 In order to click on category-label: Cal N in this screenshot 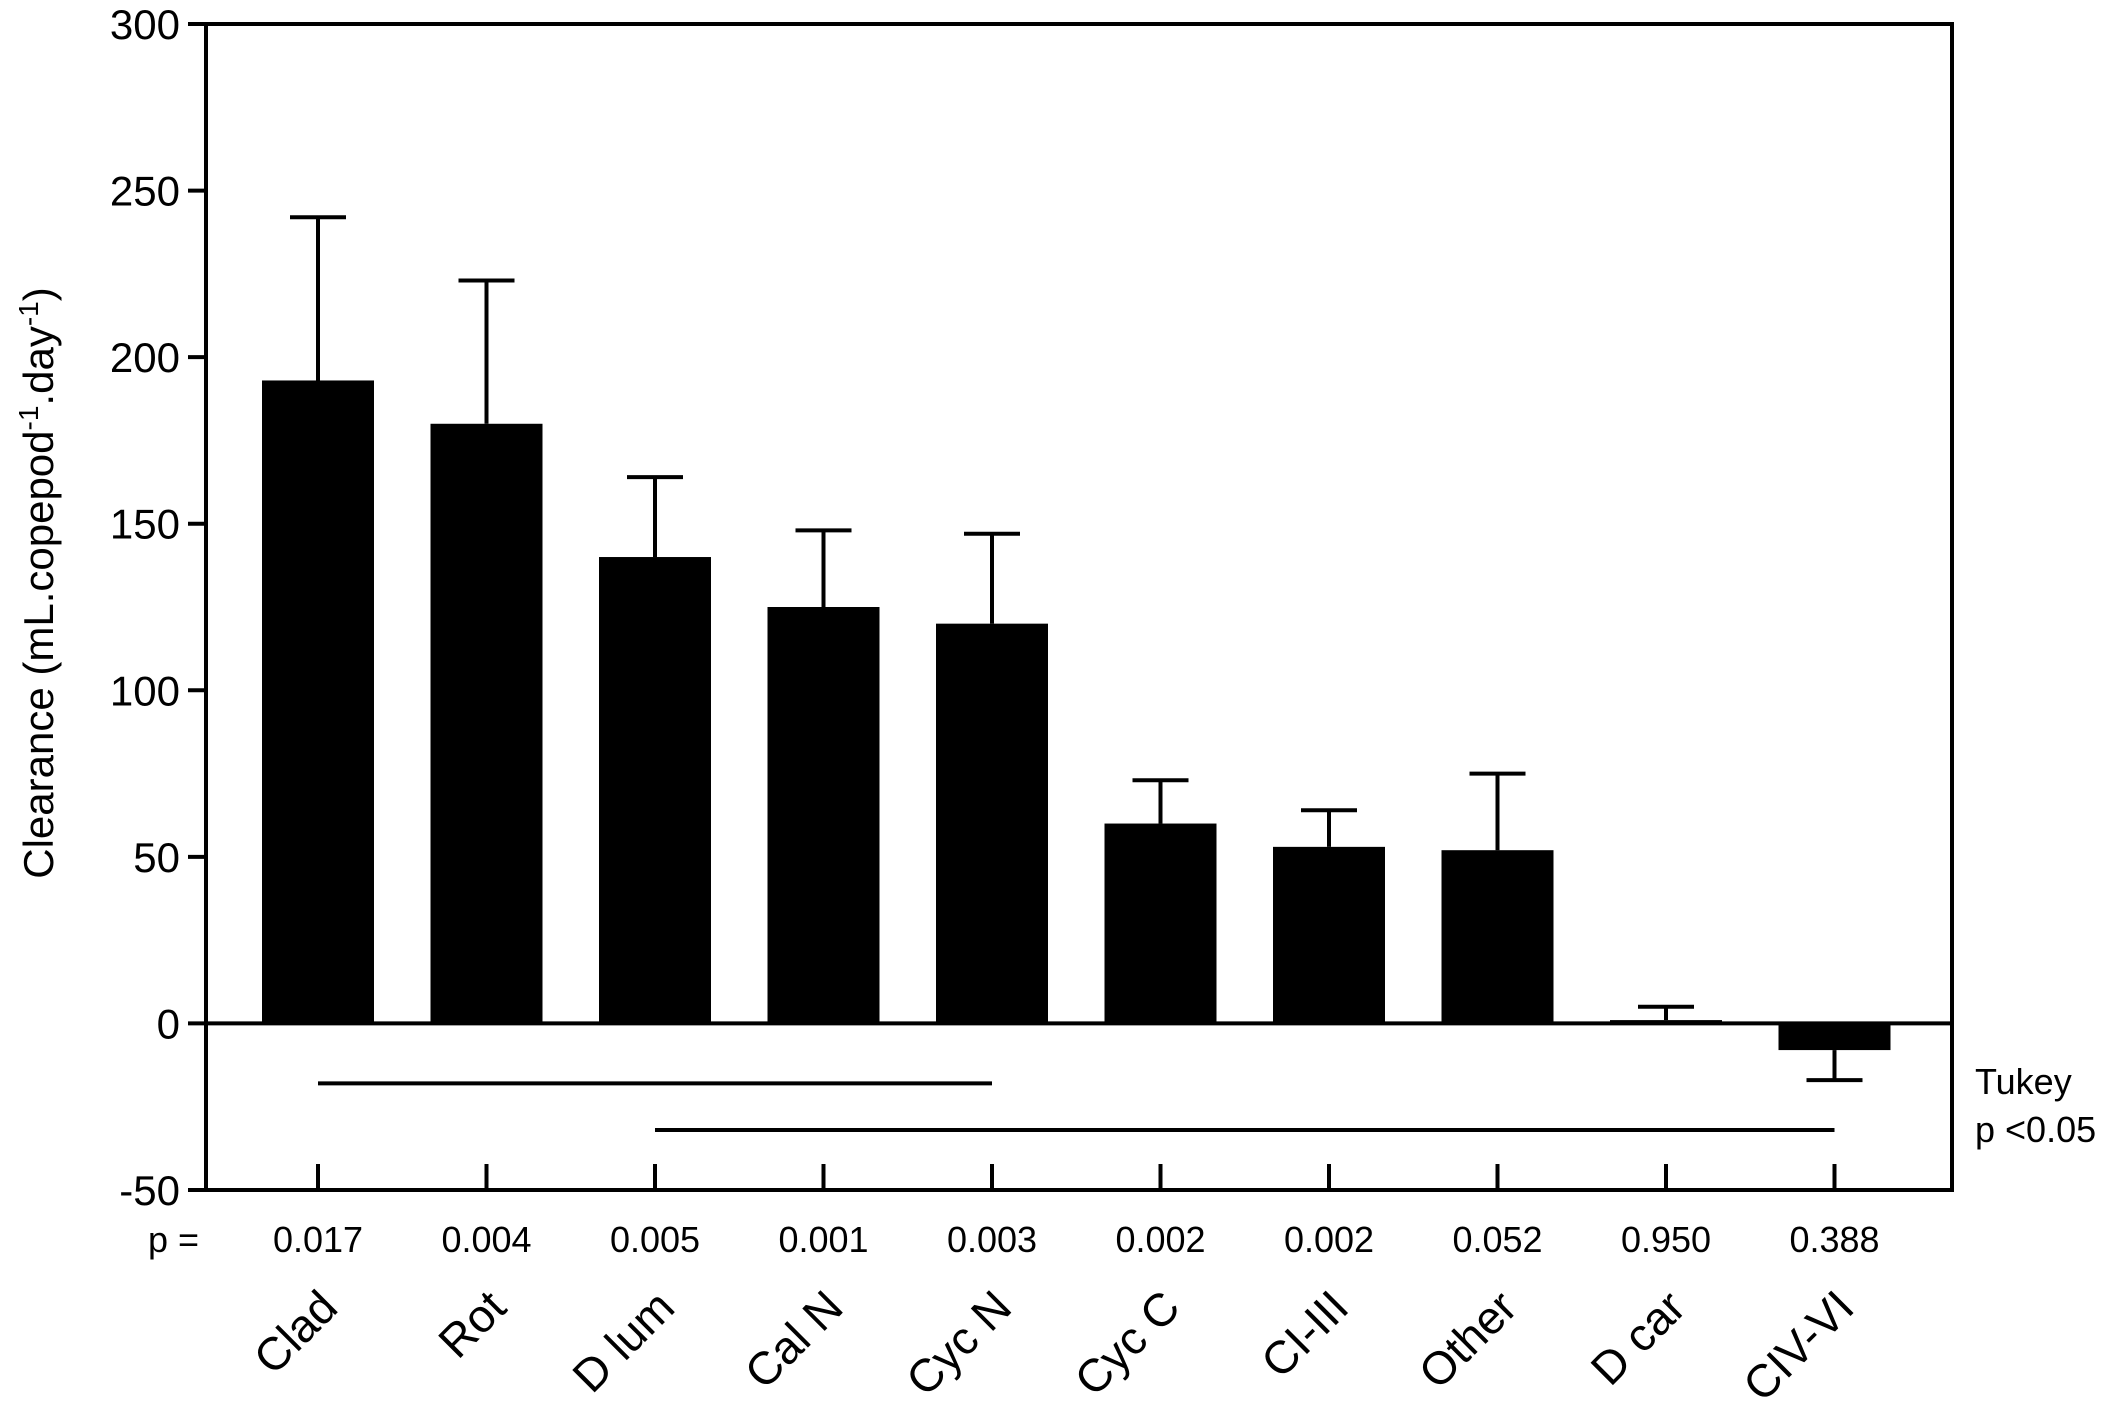, I will do `click(793, 1339)`.